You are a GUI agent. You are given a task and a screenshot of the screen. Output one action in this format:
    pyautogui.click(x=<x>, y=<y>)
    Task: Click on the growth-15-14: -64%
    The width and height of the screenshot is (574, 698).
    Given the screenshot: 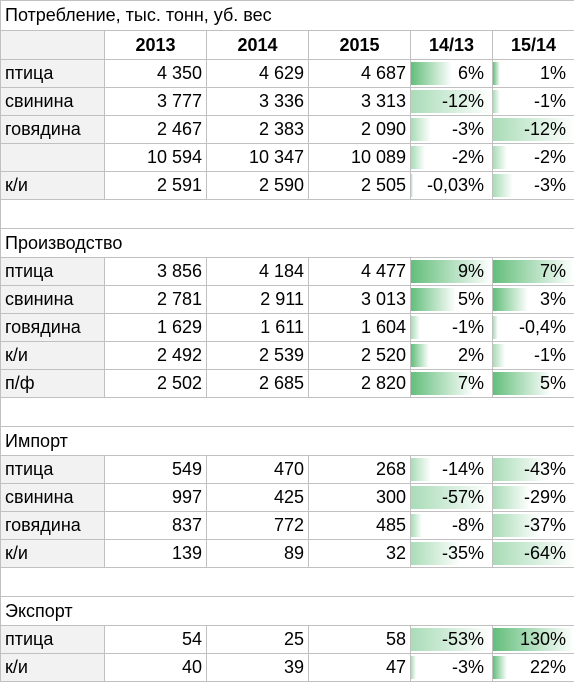 What is the action you would take?
    pyautogui.click(x=532, y=553)
    